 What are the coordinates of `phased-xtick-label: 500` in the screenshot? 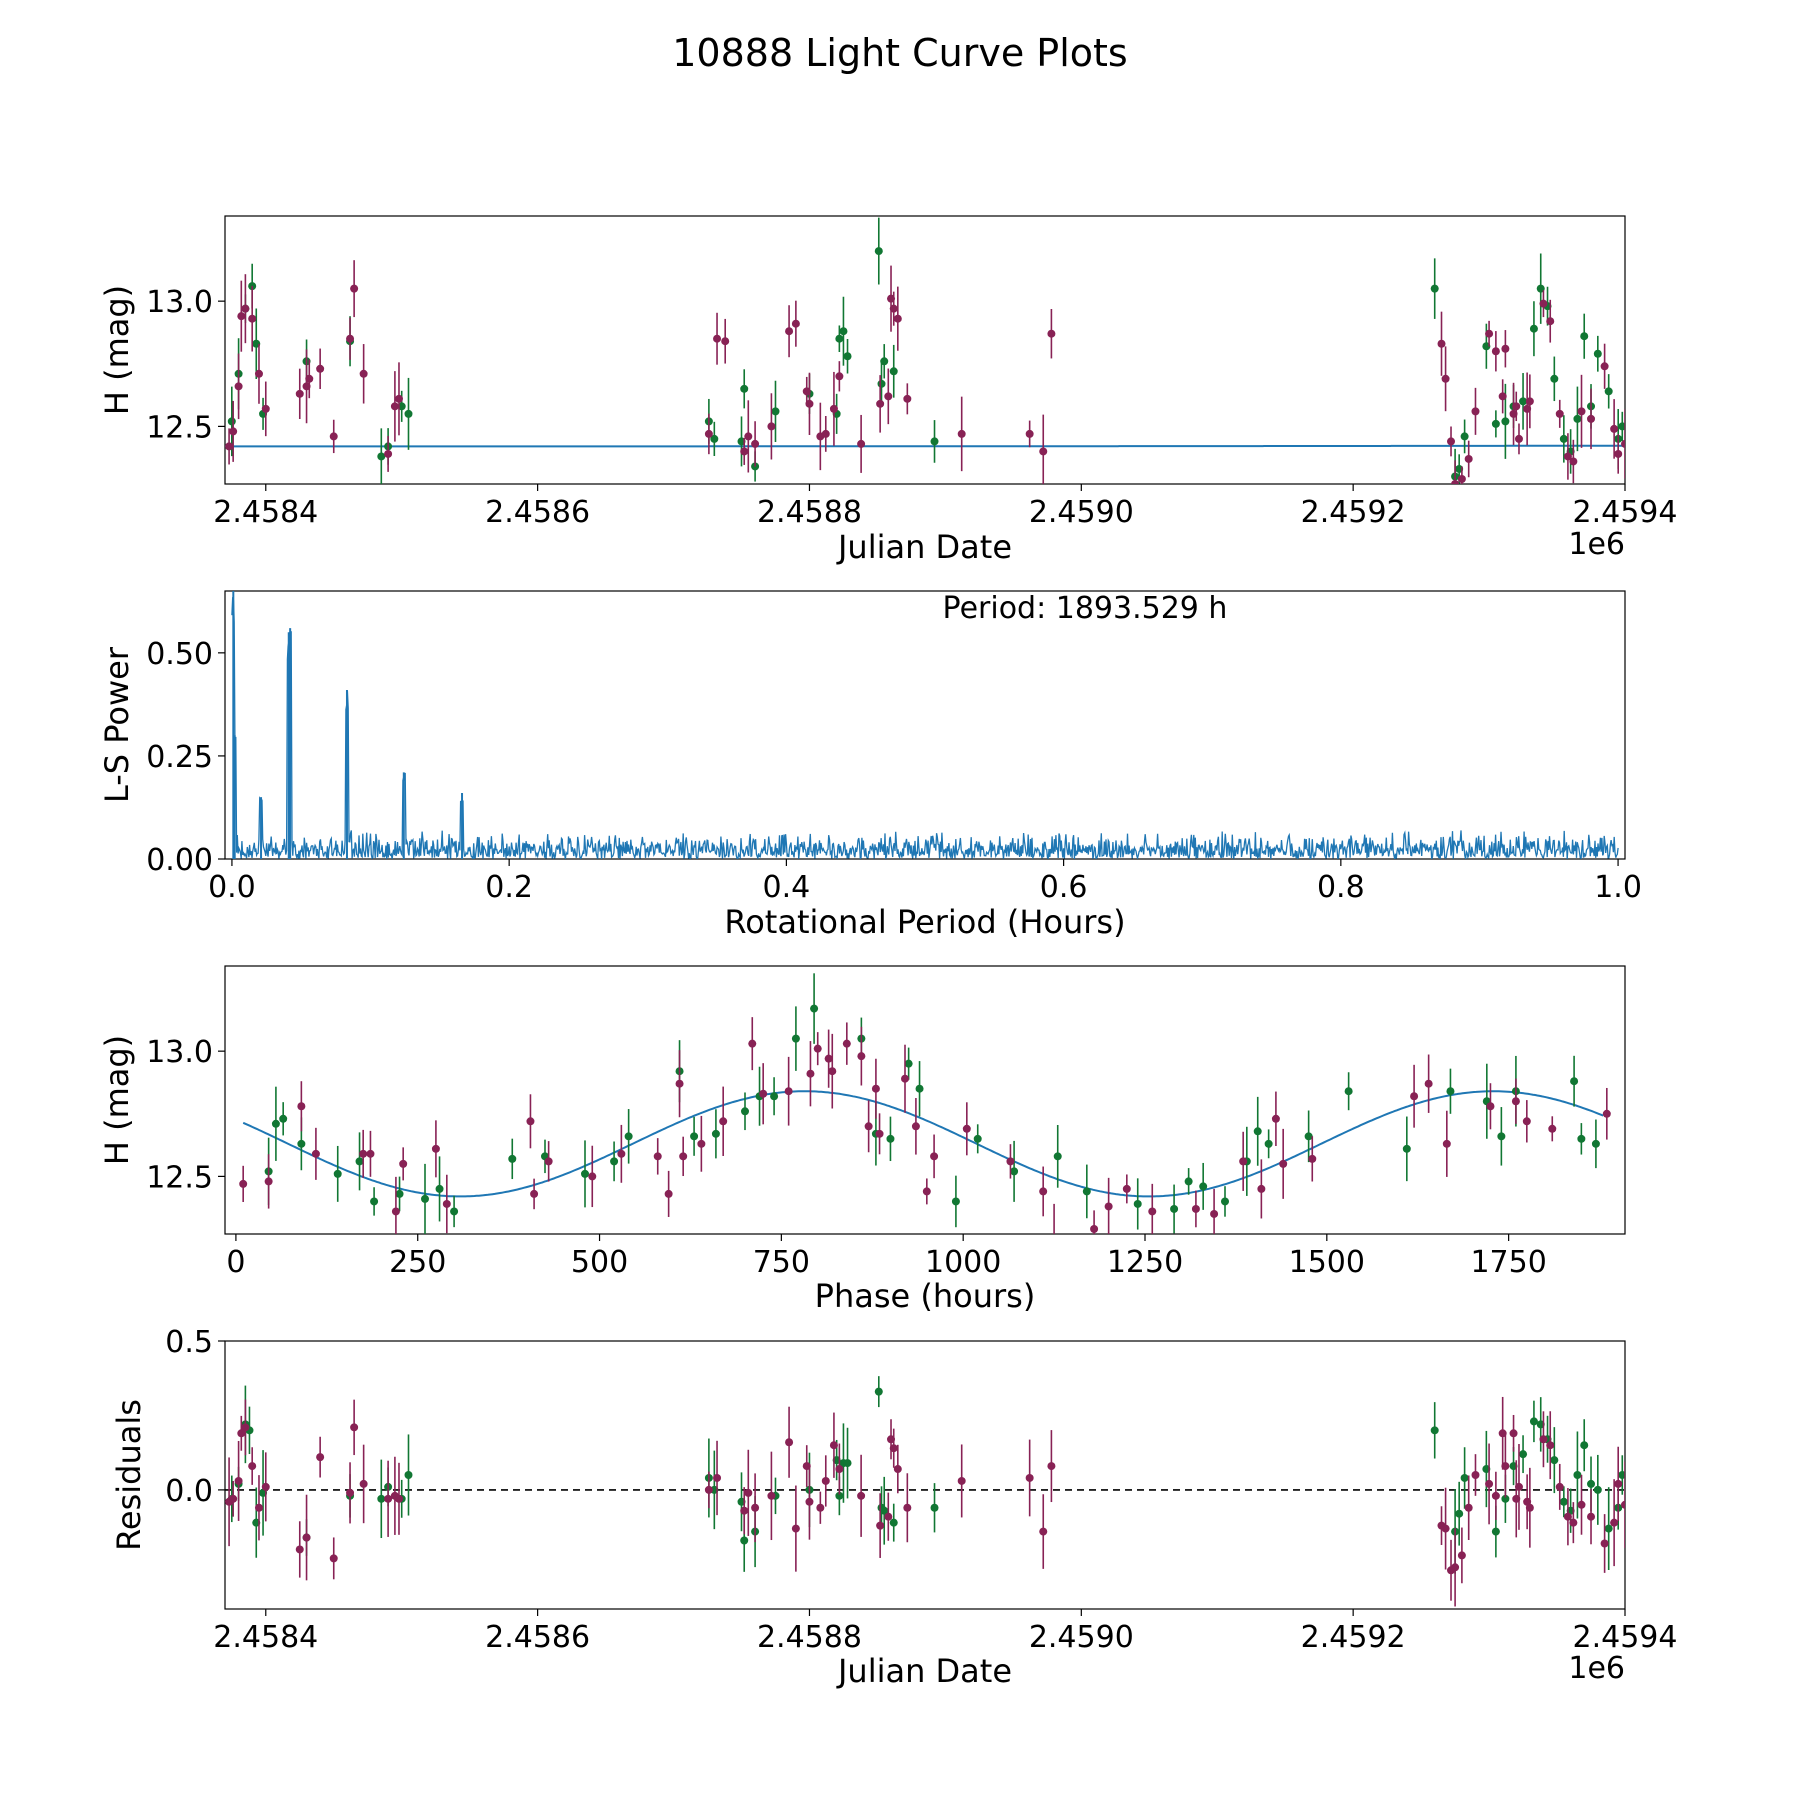 It's located at (599, 1262).